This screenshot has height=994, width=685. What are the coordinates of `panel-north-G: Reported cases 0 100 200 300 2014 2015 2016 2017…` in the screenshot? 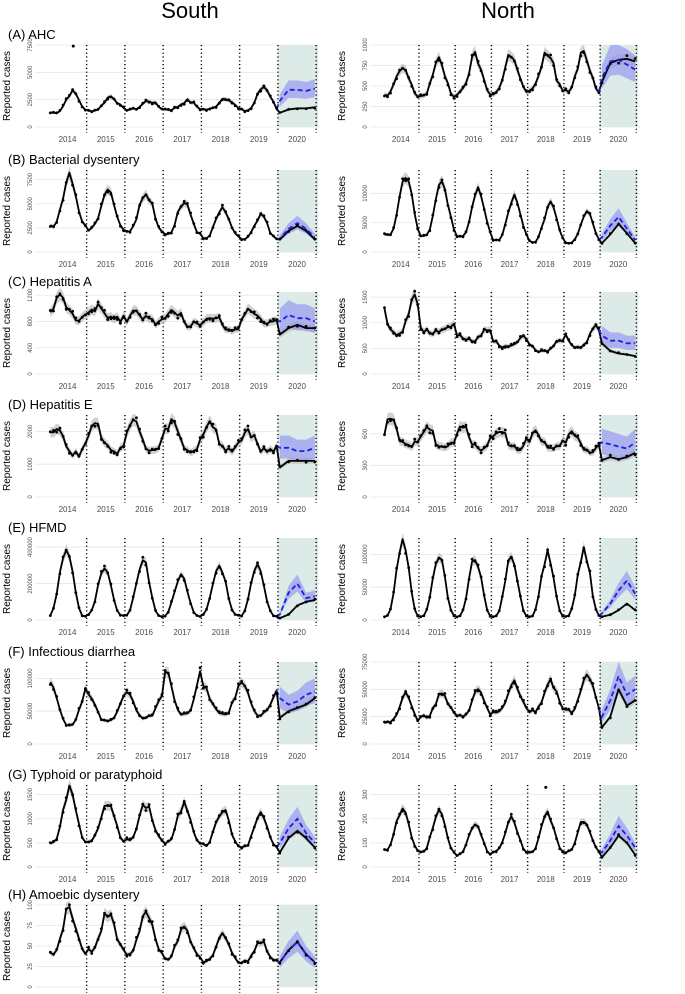 It's located at (488, 834).